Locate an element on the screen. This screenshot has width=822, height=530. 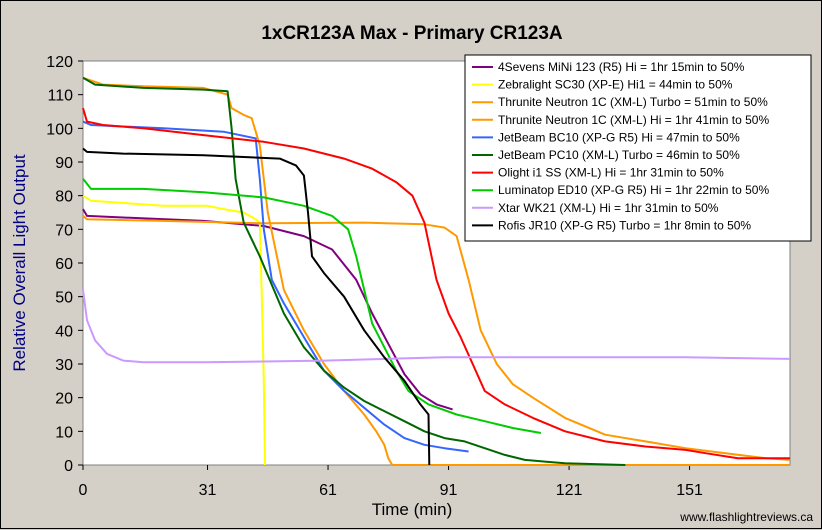
y-tick-label: 30 is located at coordinates (64, 365).